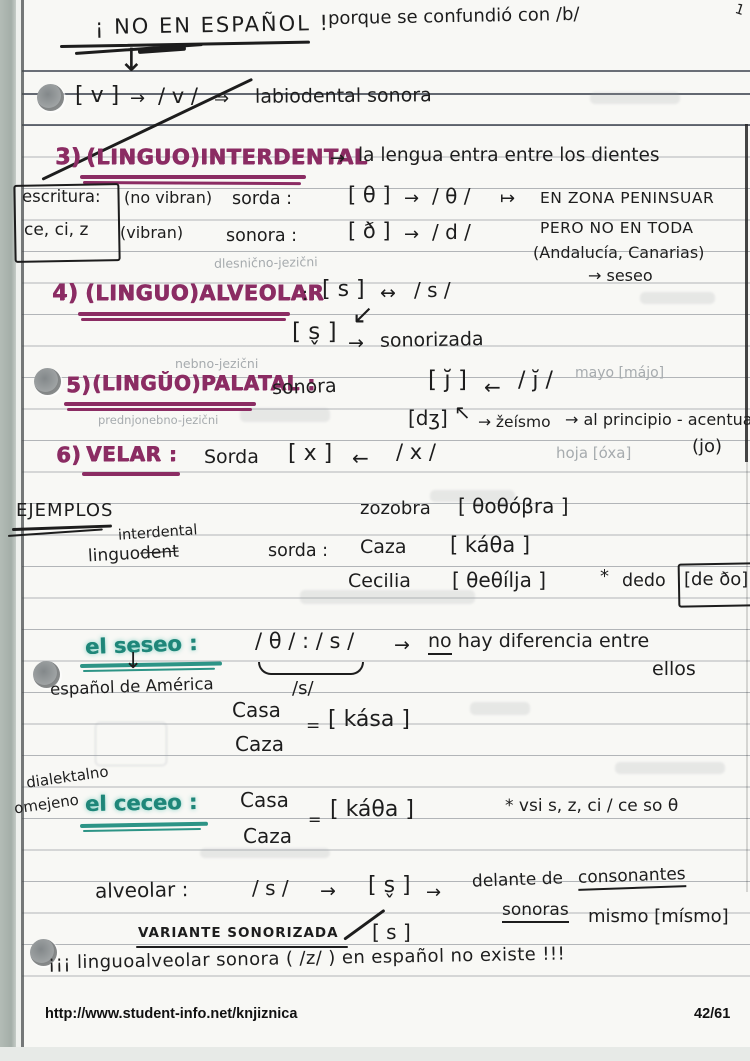 The width and height of the screenshot is (750, 1061). What do you see at coordinates (267, 836) in the screenshot?
I see `caza-word: Caza` at bounding box center [267, 836].